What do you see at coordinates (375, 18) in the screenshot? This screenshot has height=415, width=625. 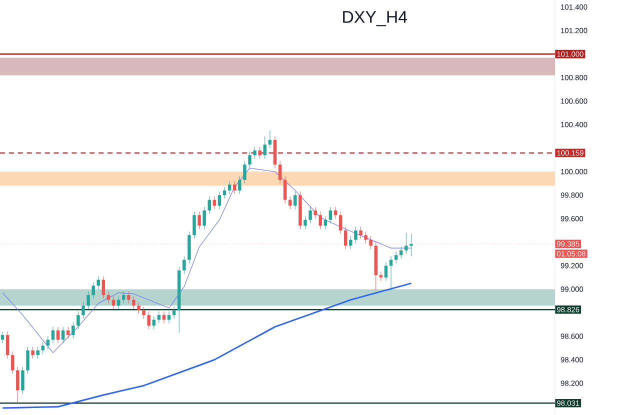 I see `text: DXY_H4` at bounding box center [375, 18].